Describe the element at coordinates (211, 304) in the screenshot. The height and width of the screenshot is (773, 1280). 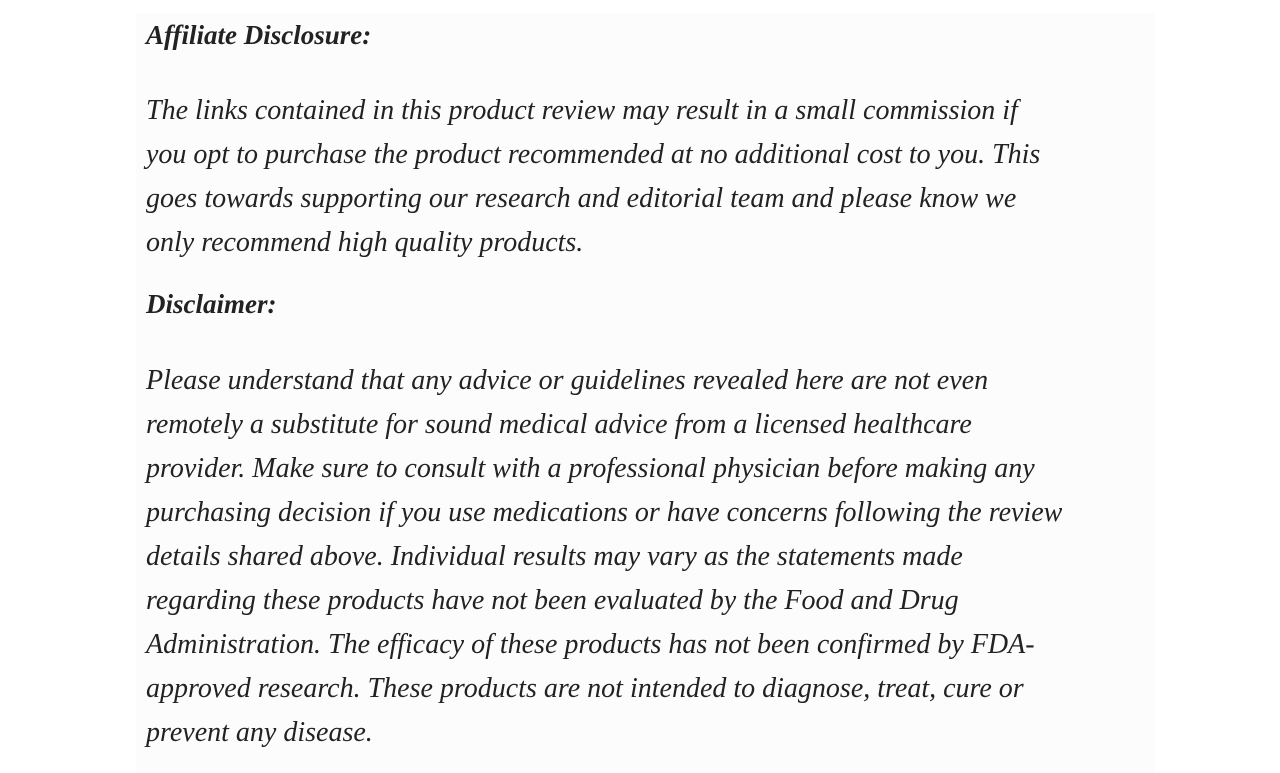
I see `disclaimer-heading: Disclaimer:` at that location.